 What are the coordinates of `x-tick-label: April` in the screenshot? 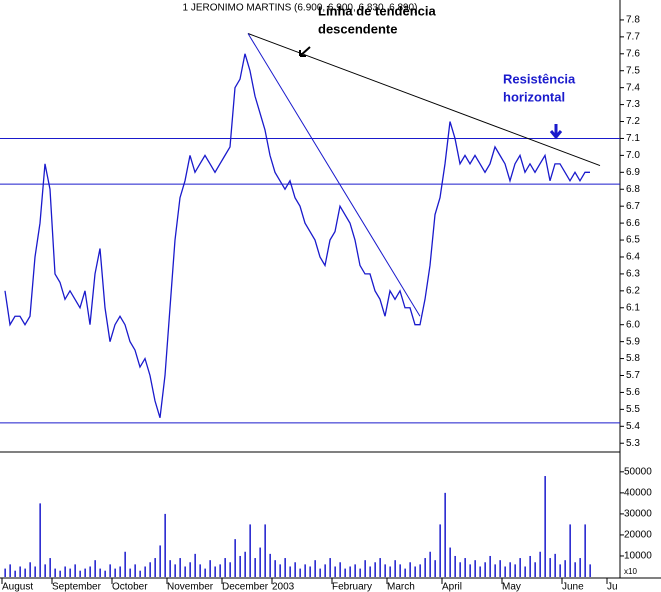 It's located at (452, 587).